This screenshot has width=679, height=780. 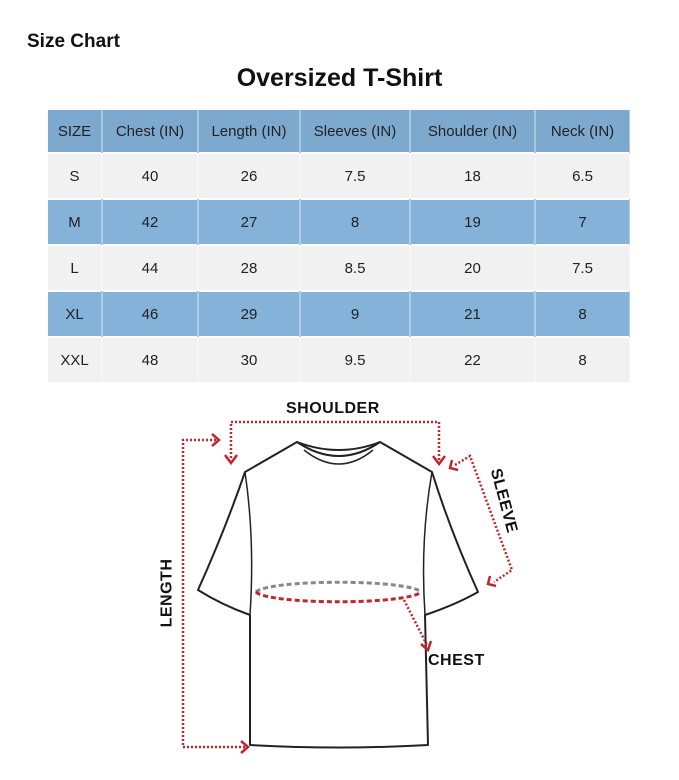 I want to click on table-cell: 6.5, so click(x=583, y=175).